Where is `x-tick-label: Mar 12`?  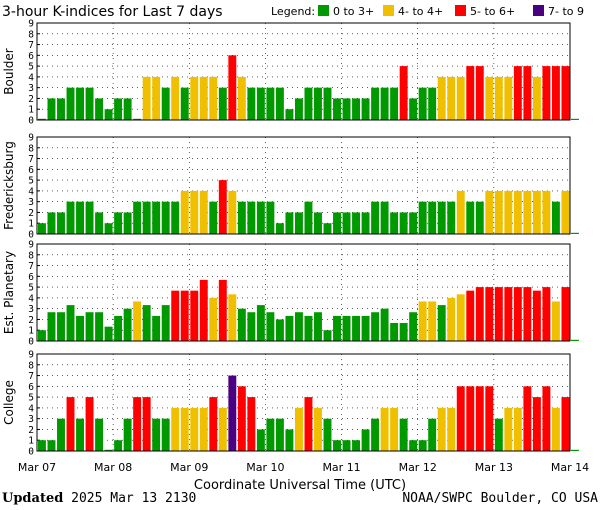 x-tick-label: Mar 12 is located at coordinates (418, 467).